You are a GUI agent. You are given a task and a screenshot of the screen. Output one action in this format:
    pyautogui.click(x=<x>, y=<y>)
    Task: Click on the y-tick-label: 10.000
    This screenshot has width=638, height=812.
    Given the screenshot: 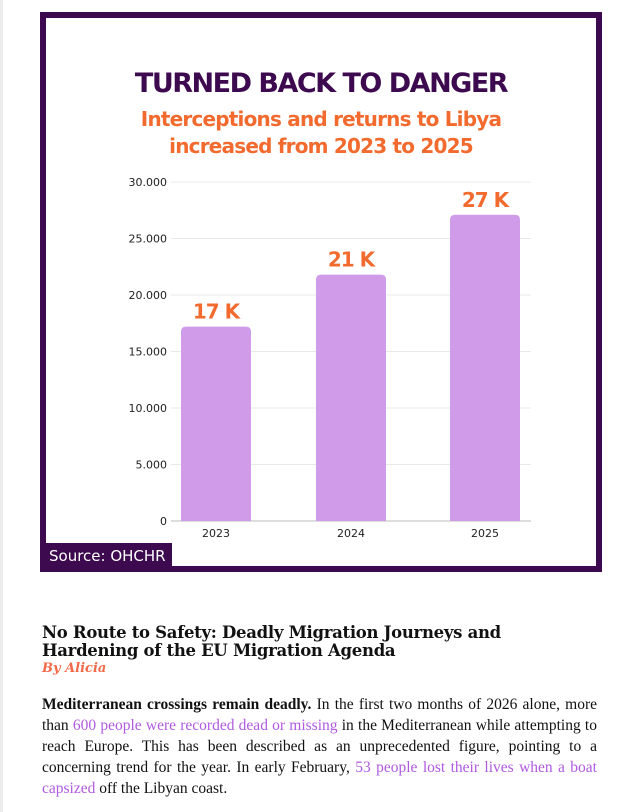 What is the action you would take?
    pyautogui.click(x=148, y=408)
    